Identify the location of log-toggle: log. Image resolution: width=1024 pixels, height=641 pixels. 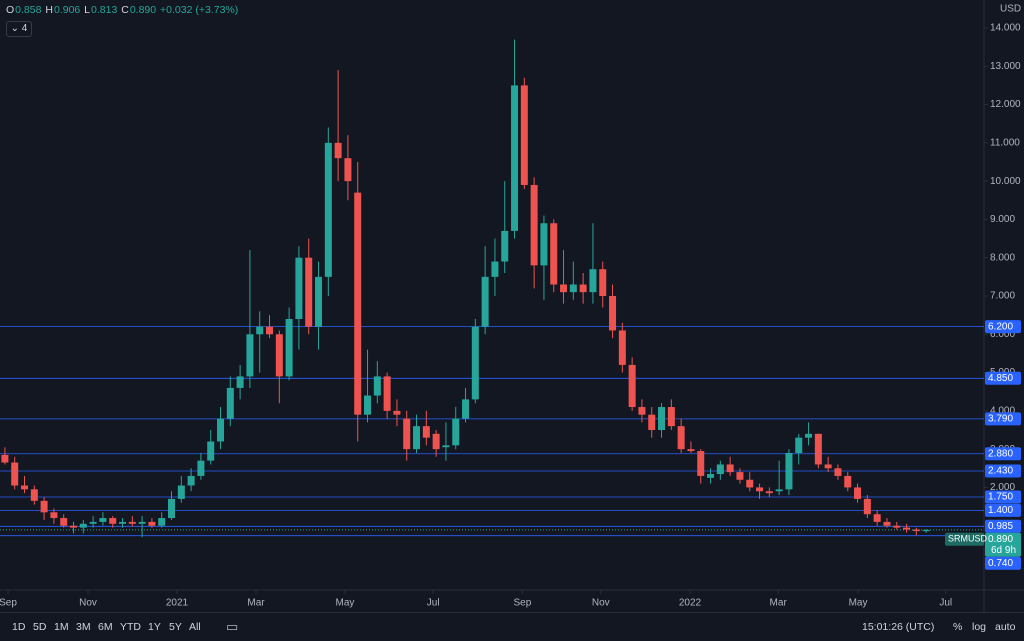
(979, 627).